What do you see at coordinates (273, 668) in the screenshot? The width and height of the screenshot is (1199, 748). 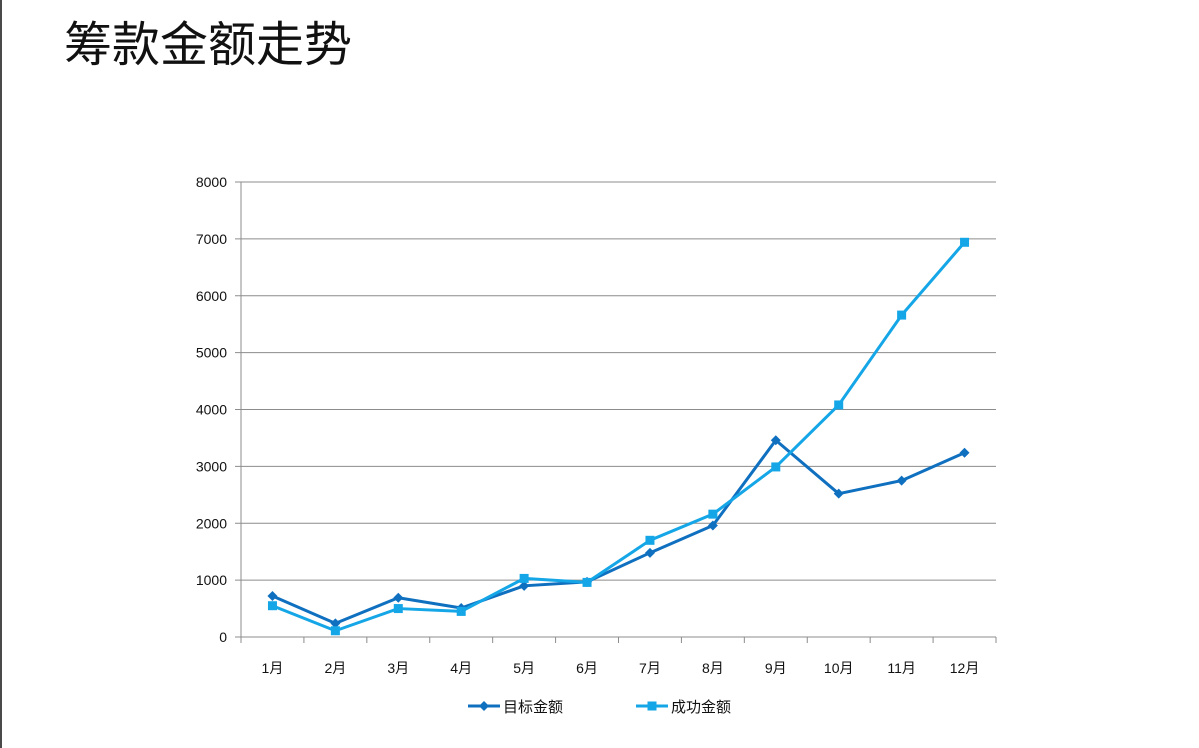 I see `x-tick-label: 1月` at bounding box center [273, 668].